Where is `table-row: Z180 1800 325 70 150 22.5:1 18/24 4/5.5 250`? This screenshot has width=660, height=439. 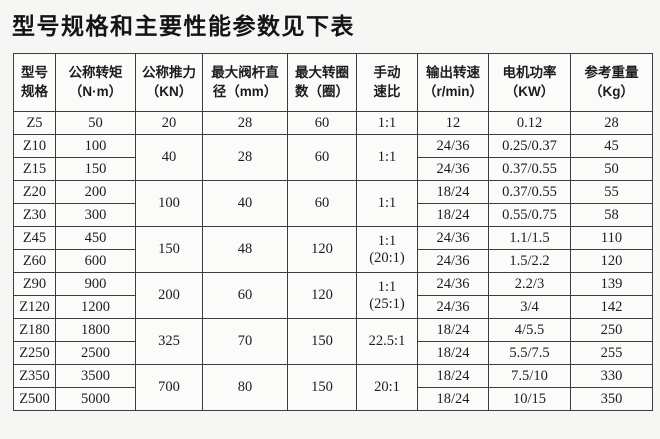
table-row: Z180 1800 325 70 150 22.5:1 18/24 4/5.5 250 is located at coordinates (333, 341).